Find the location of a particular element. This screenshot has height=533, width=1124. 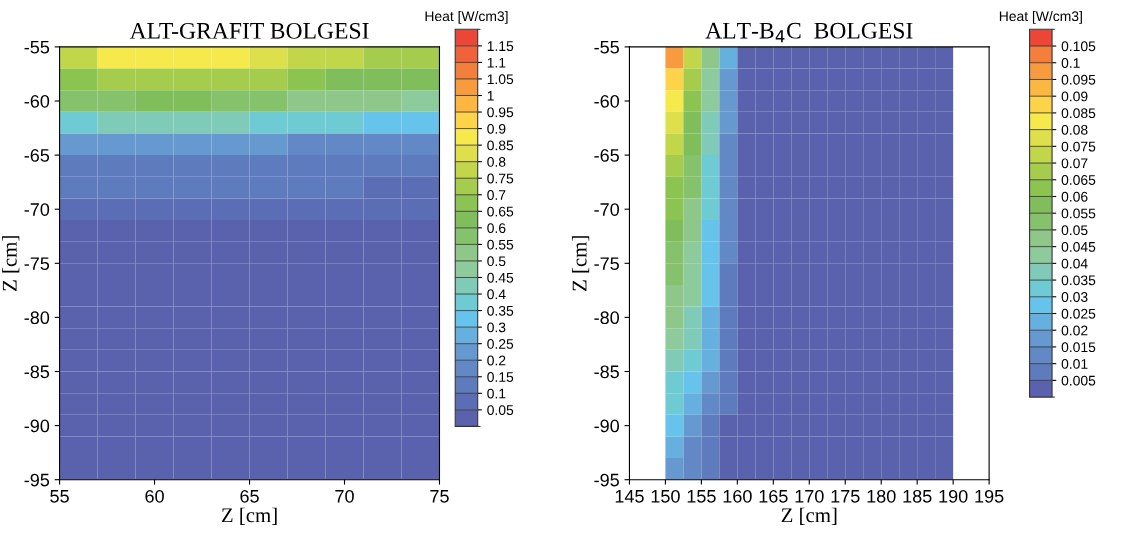

x-tick-label: 190 is located at coordinates (953, 496).